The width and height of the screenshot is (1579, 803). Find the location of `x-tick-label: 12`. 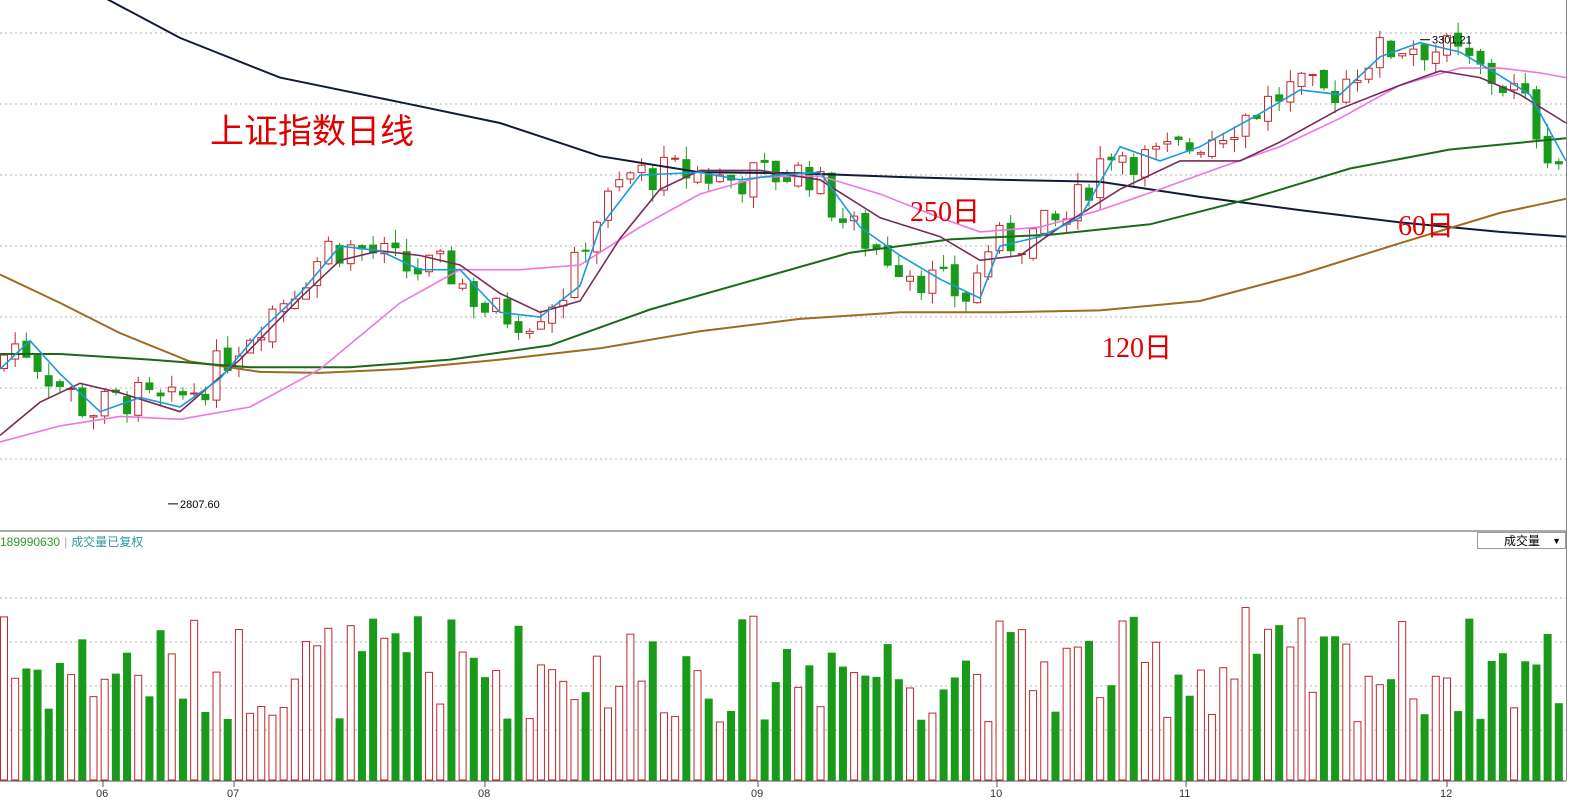

x-tick-label: 12 is located at coordinates (1446, 794).